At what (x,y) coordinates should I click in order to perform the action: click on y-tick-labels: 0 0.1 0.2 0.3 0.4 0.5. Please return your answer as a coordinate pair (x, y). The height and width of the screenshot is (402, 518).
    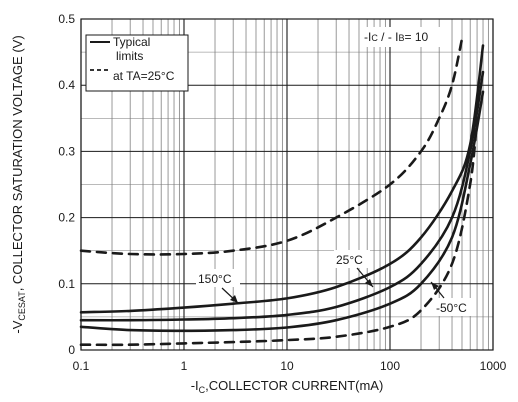
    Looking at the image, I should click on (66, 184).